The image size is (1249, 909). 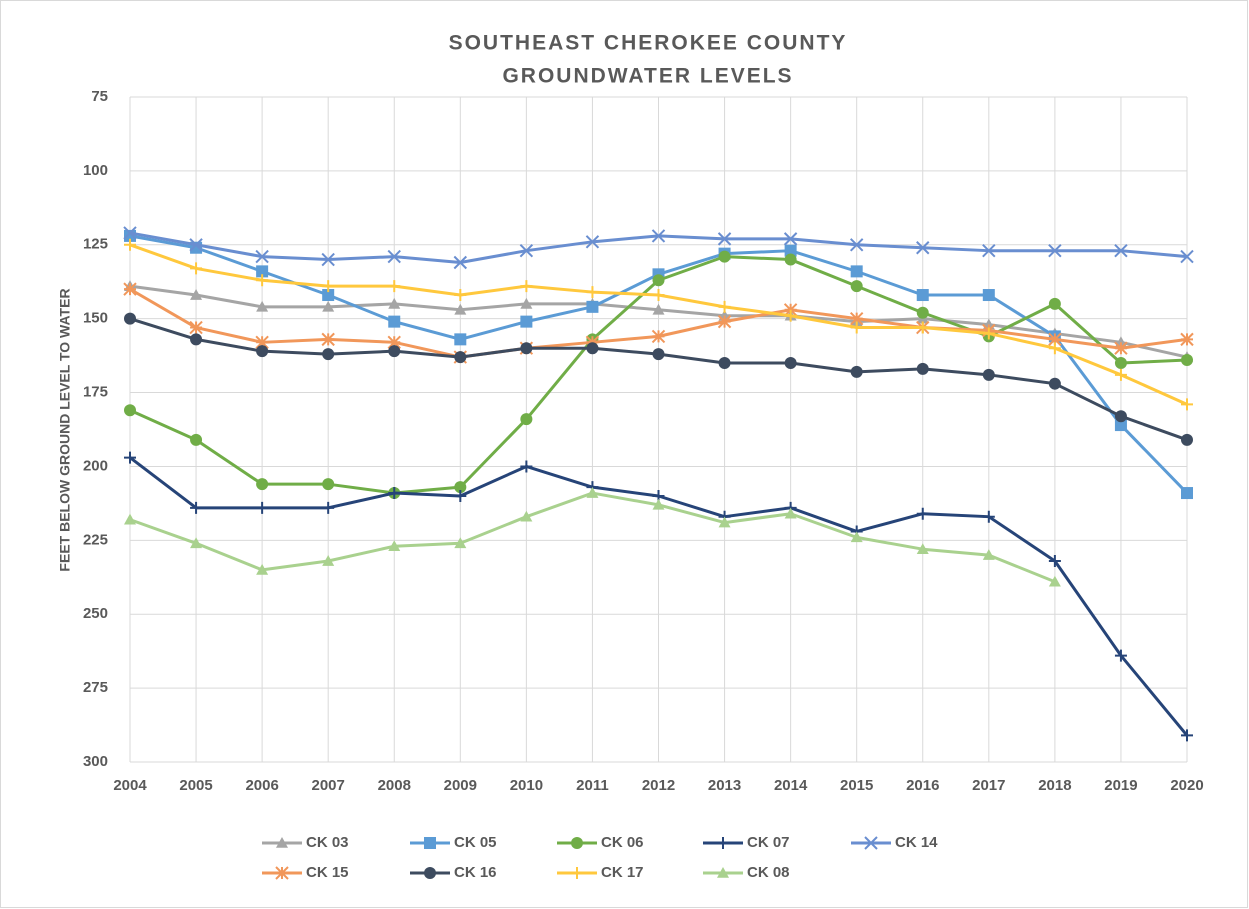 What do you see at coordinates (475, 872) in the screenshot?
I see `legend-label: CK 16` at bounding box center [475, 872].